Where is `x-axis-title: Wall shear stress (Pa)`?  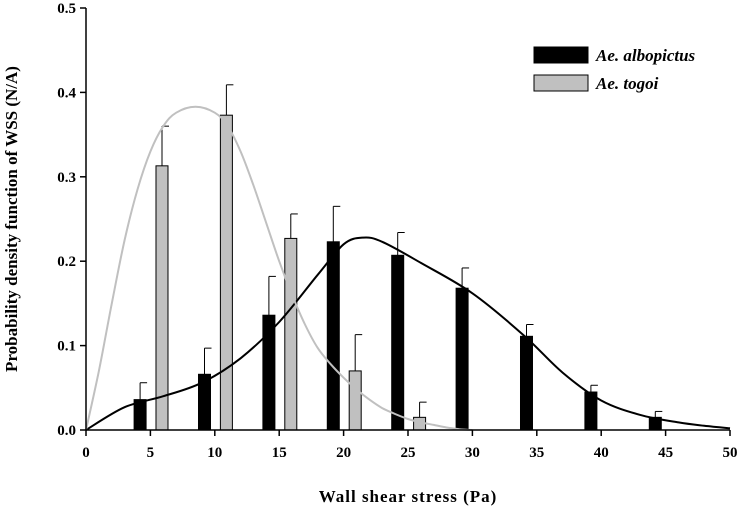
x-axis-title: Wall shear stress (Pa) is located at coordinates (408, 496).